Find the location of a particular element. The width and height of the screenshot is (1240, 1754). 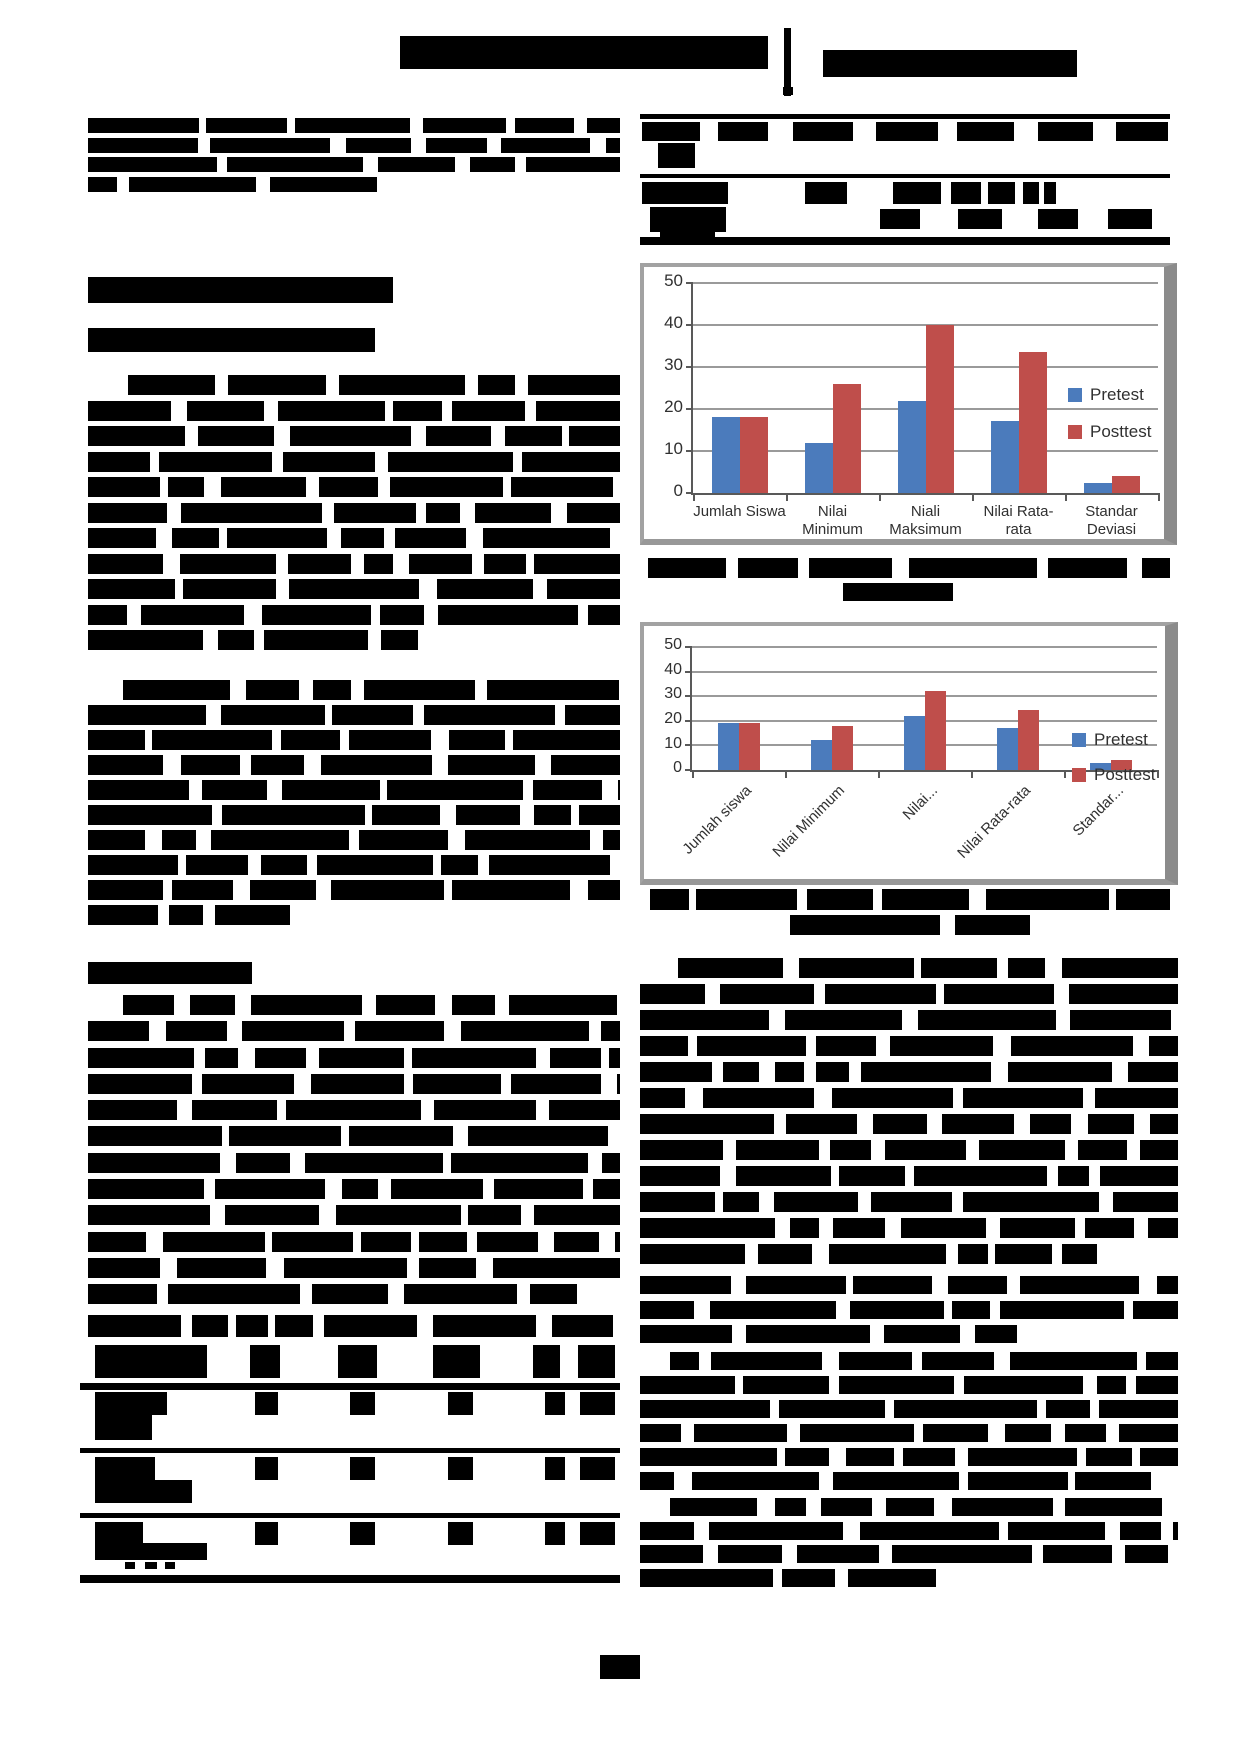

category-label: Nilai Rata-rata is located at coordinates (1018, 521).